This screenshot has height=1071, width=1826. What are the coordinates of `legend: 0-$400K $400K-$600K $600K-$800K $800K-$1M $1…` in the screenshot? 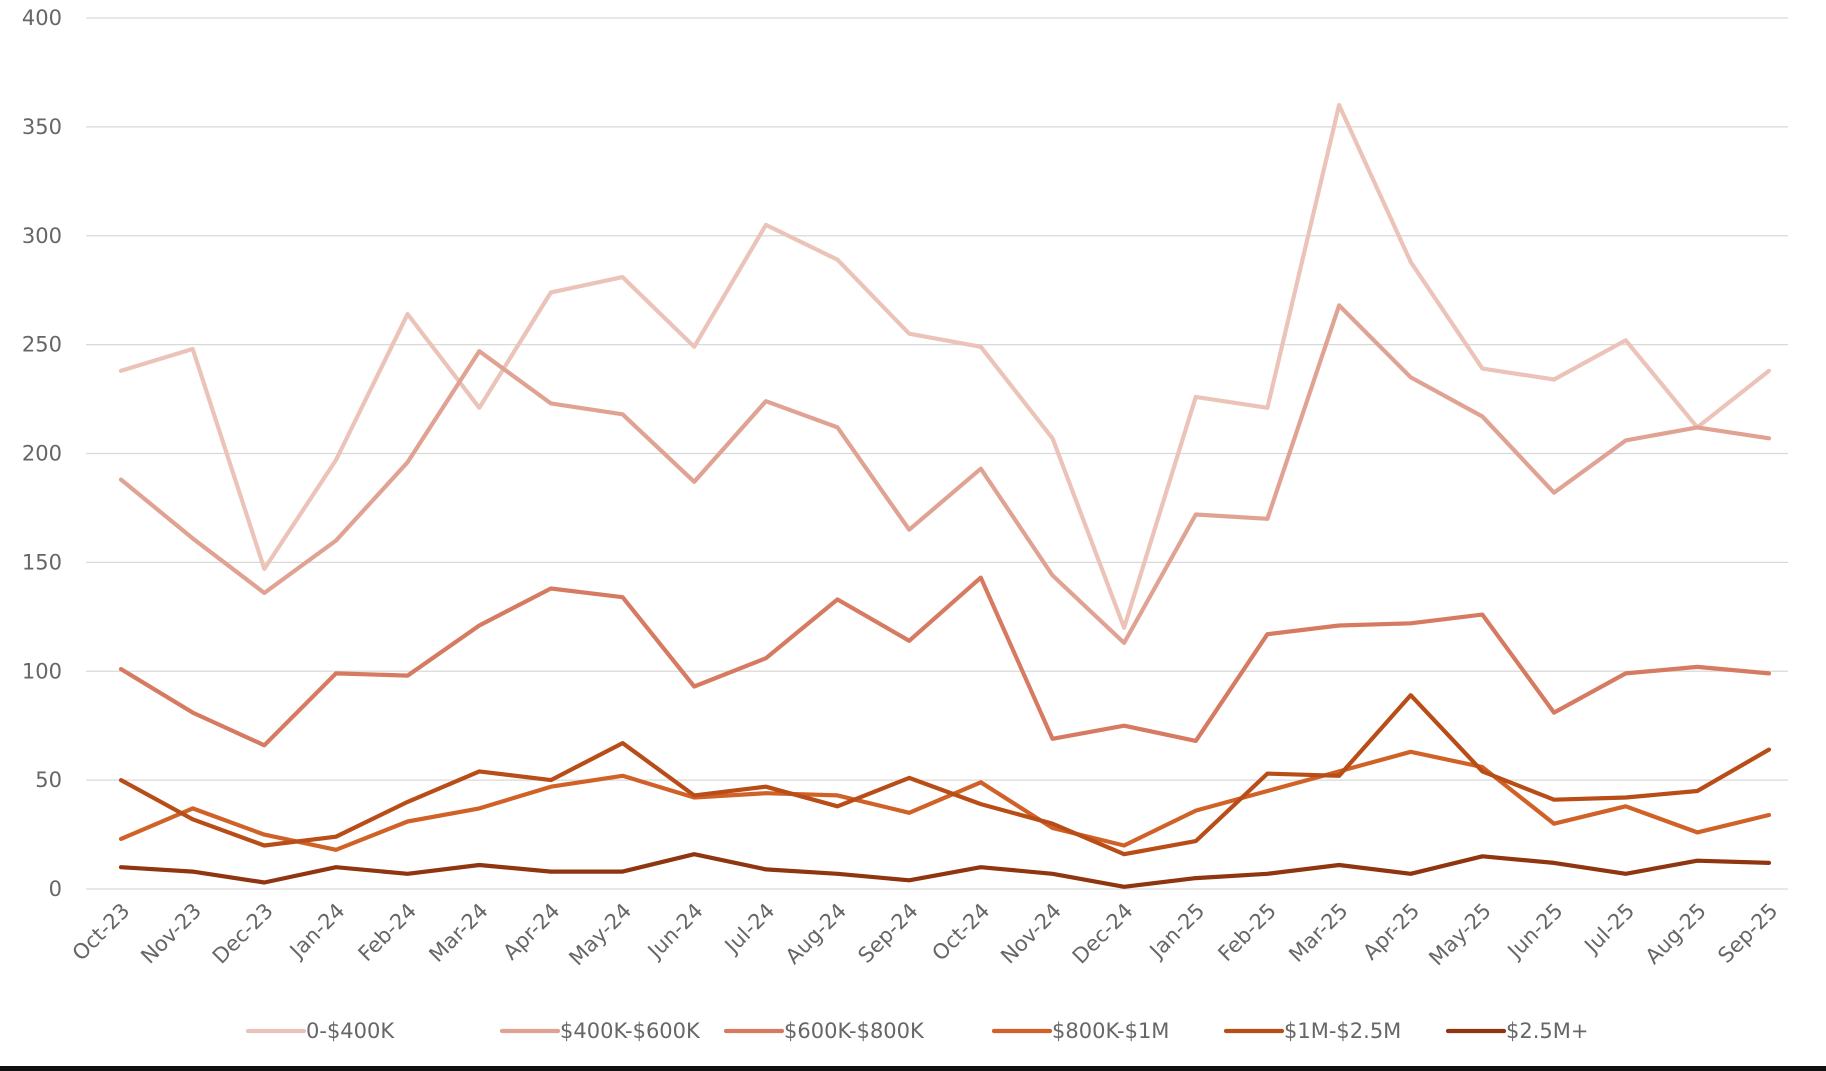 It's located at (916, 1031).